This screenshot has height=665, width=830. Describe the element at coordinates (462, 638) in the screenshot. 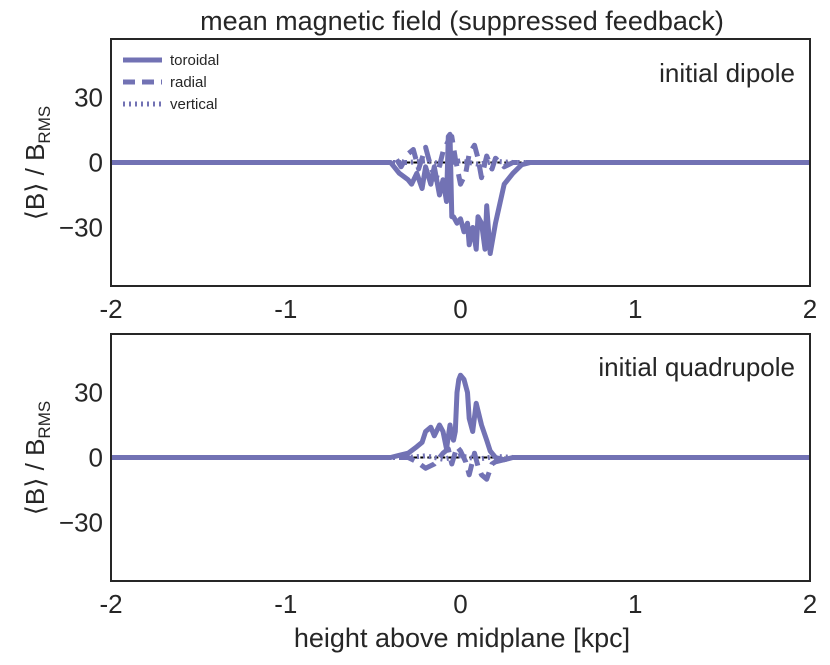

I see `x-axis-label: height above midplane [kpc]` at that location.